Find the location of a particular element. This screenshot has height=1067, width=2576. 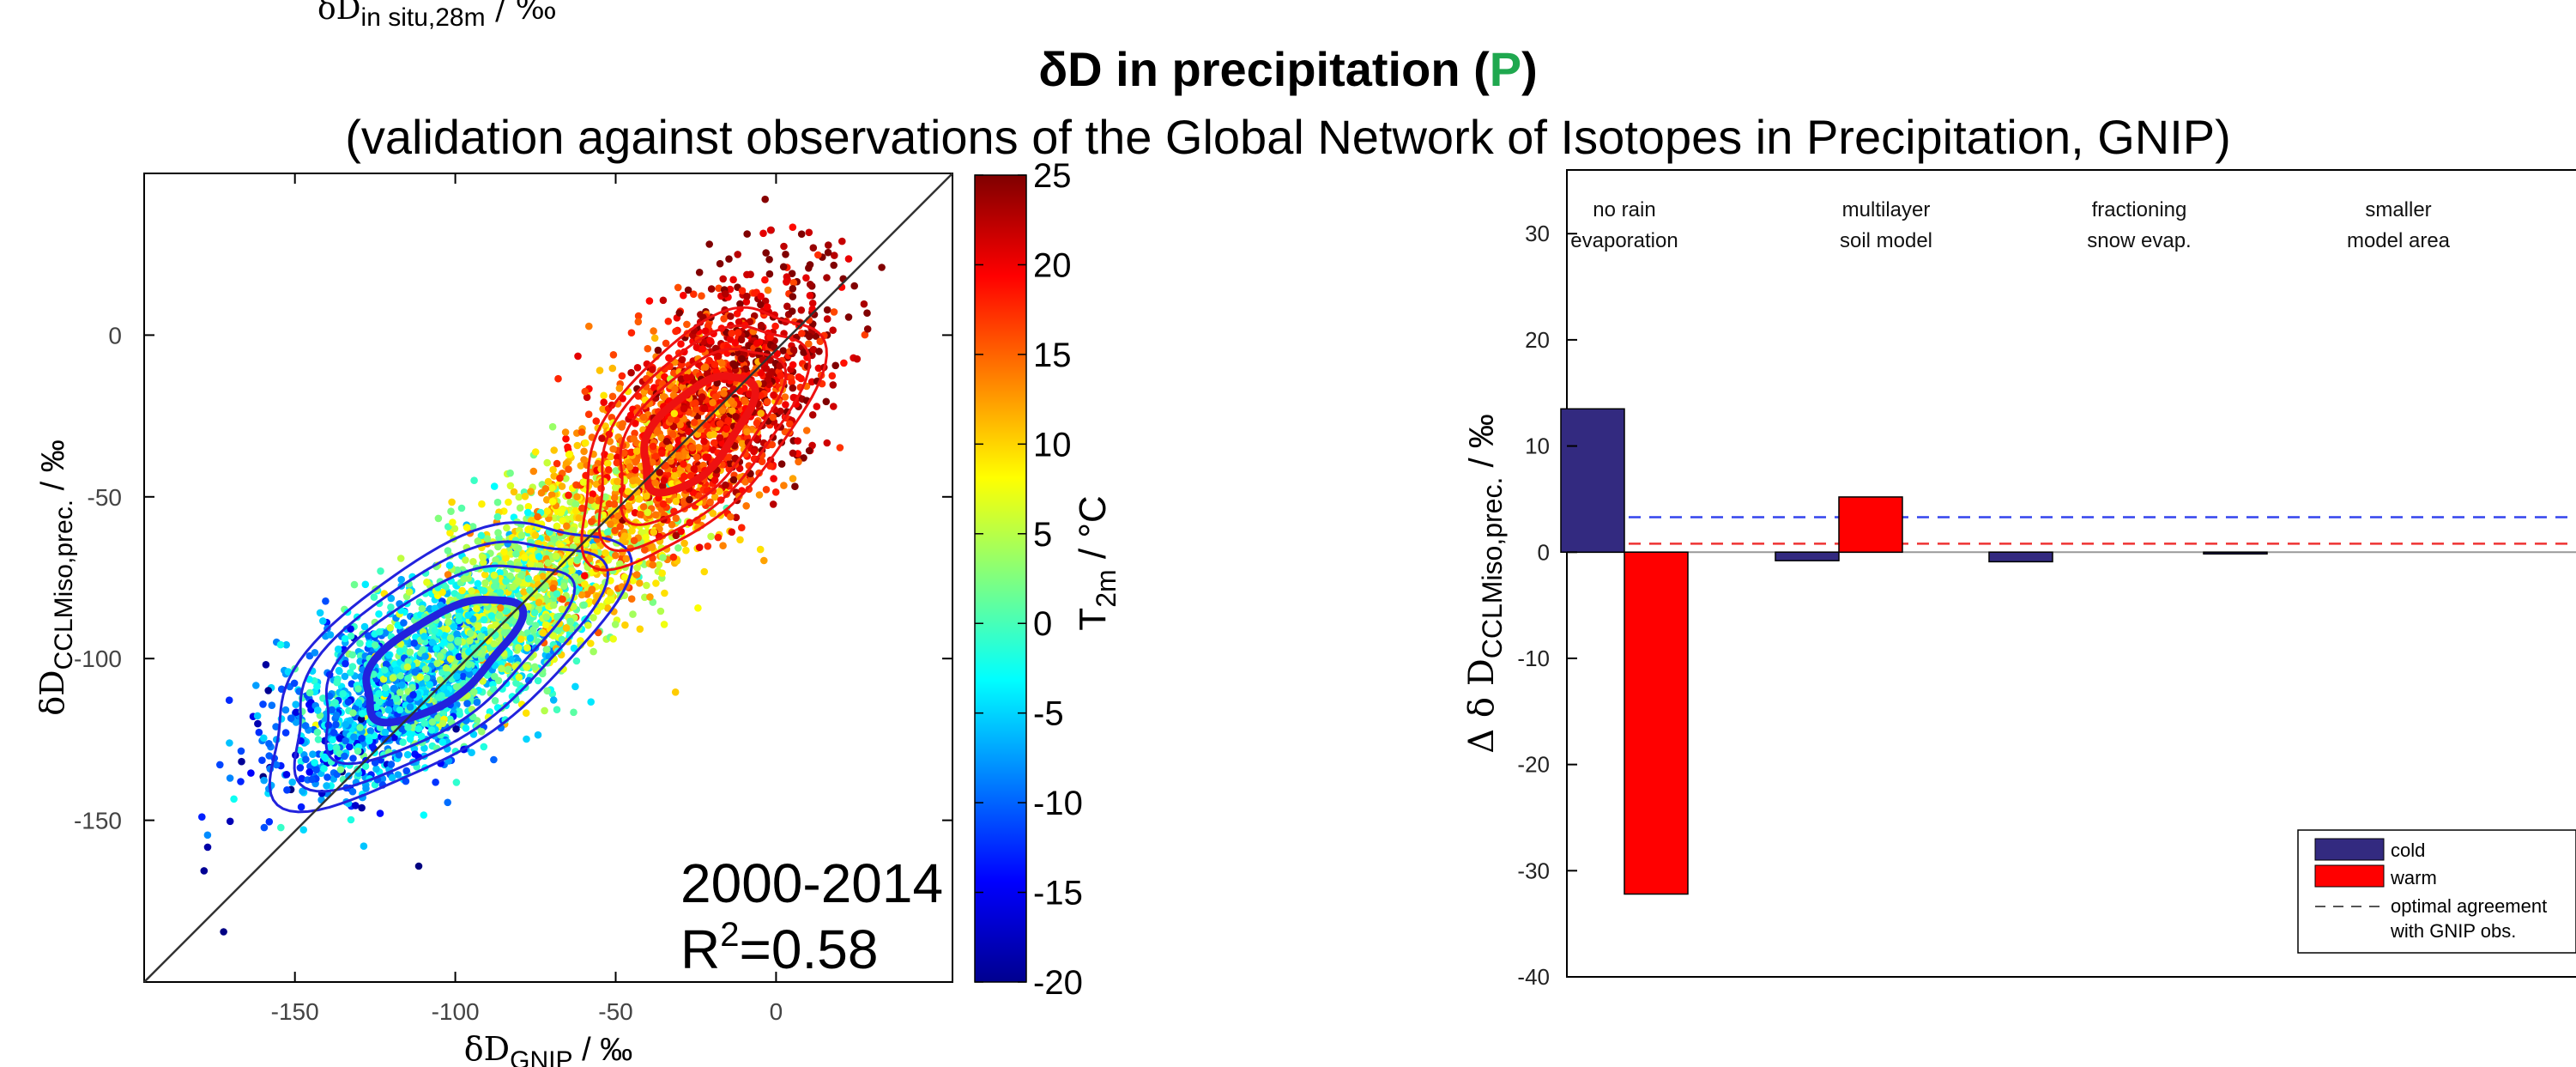

legend-label-reference: optimal agreement is located at coordinates (2469, 906).